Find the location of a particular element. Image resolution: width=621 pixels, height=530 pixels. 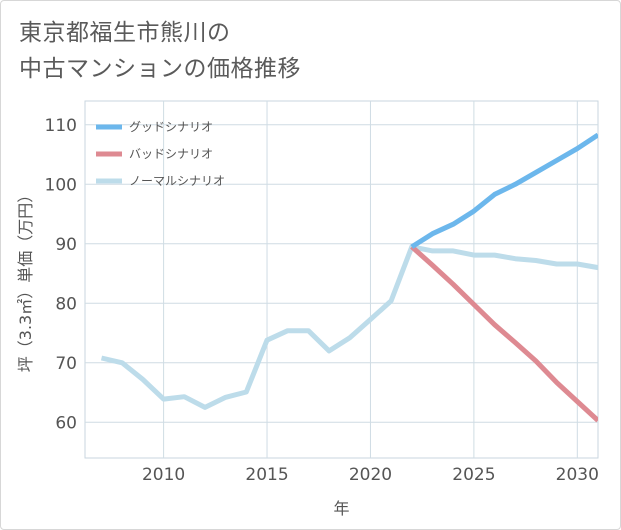

y-tick-label: 70 is located at coordinates (66, 364).